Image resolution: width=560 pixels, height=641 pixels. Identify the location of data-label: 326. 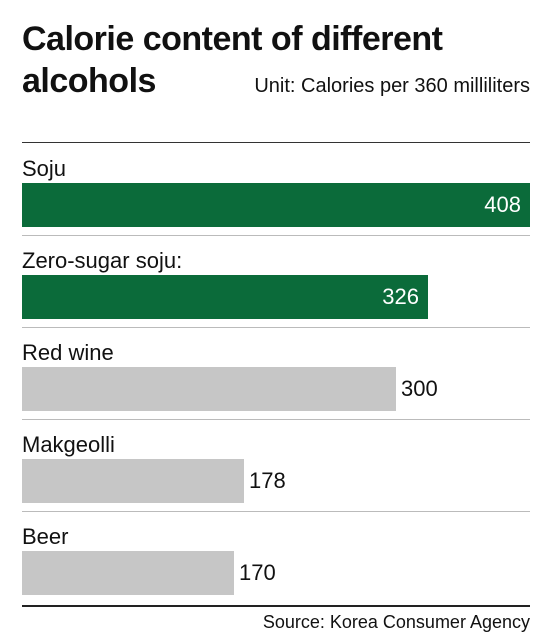
(400, 296).